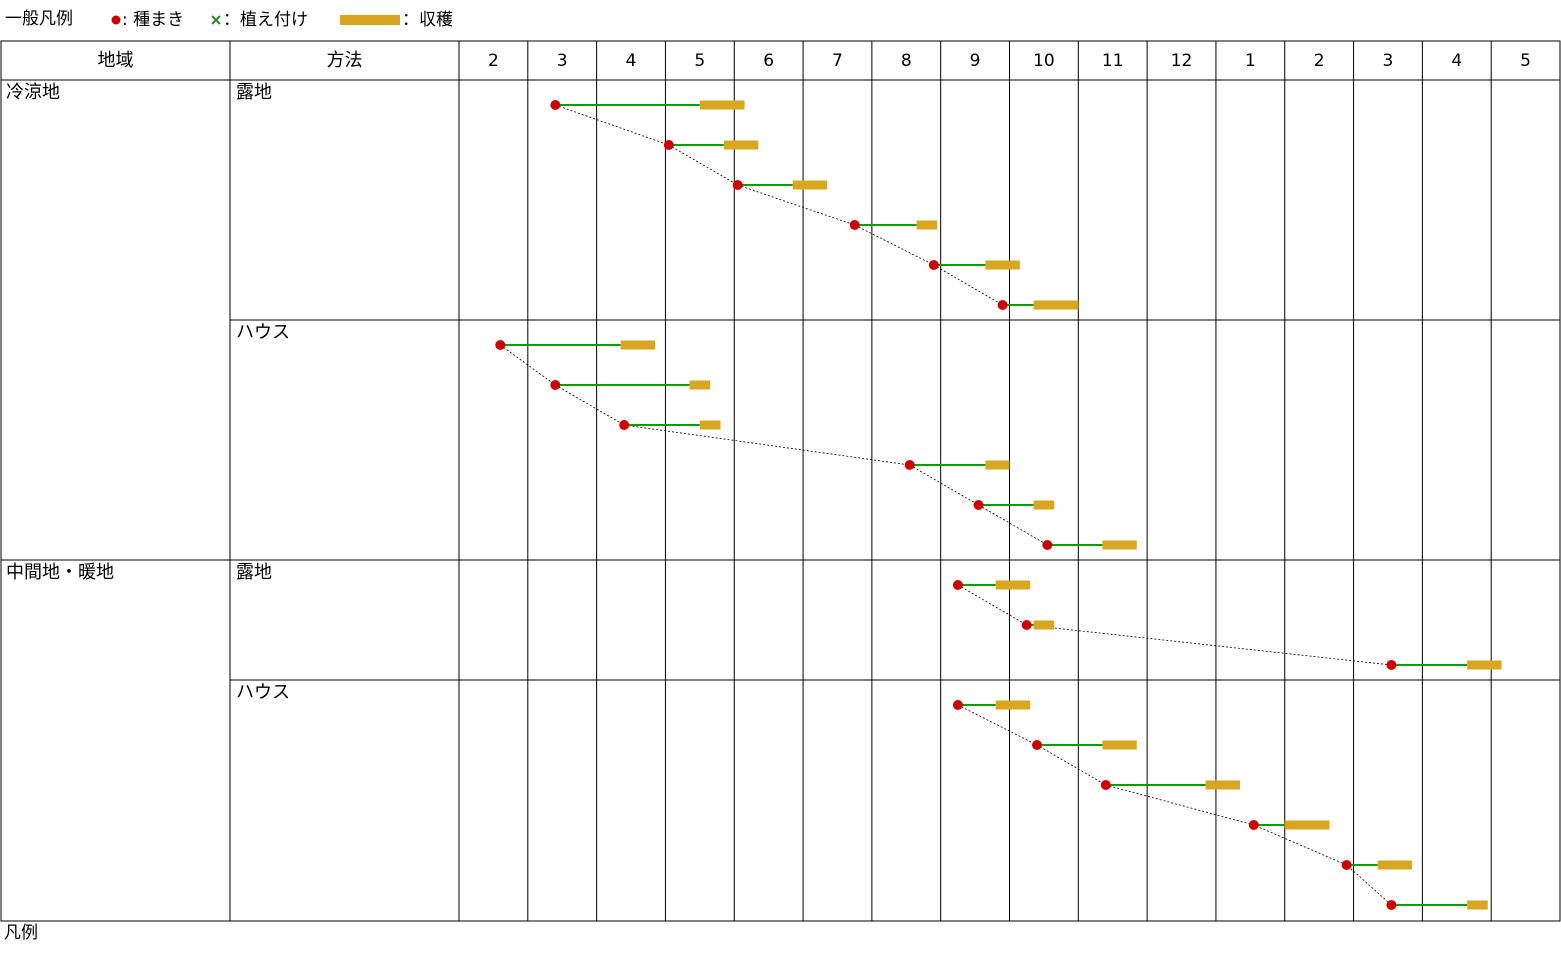 The width and height of the screenshot is (1561, 962). What do you see at coordinates (116, 20) in the screenshot?
I see `red-dot-icon` at bounding box center [116, 20].